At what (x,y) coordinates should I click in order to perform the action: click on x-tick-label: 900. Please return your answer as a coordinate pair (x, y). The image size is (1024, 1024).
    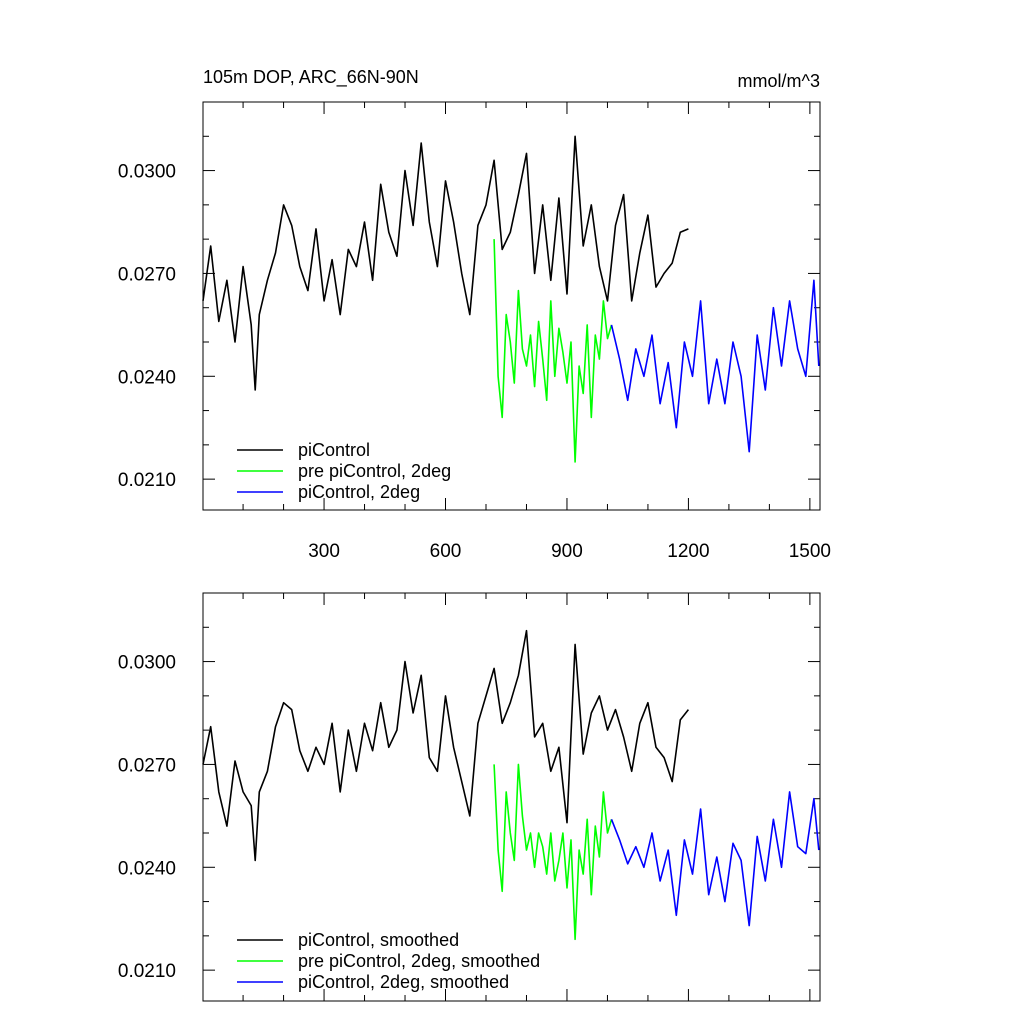
    Looking at the image, I should click on (567, 551).